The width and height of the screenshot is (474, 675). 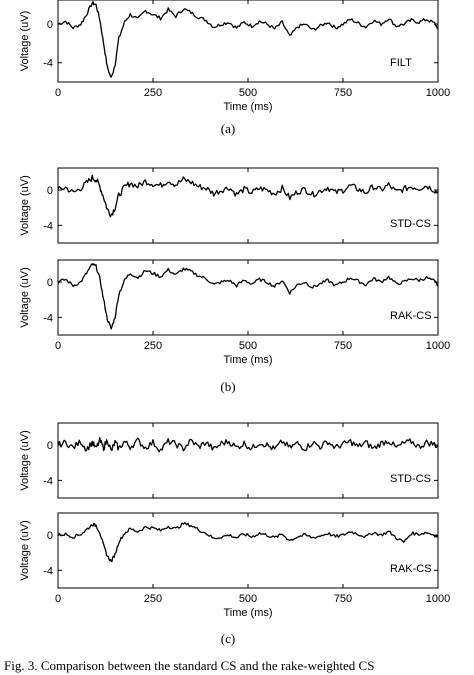 What do you see at coordinates (401, 63) in the screenshot?
I see `panel-label: FILT` at bounding box center [401, 63].